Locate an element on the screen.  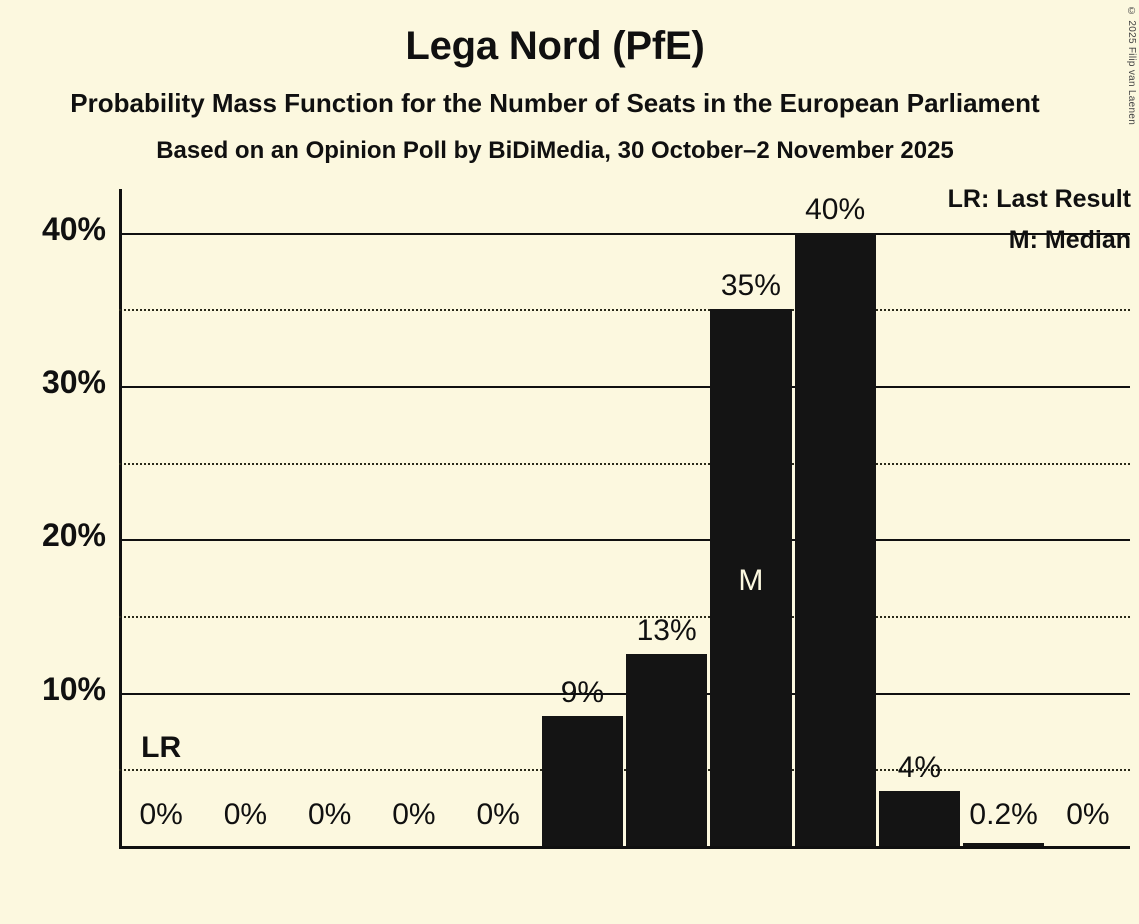
page-title: Lega Nord (PfE) is located at coordinates (555, 46).